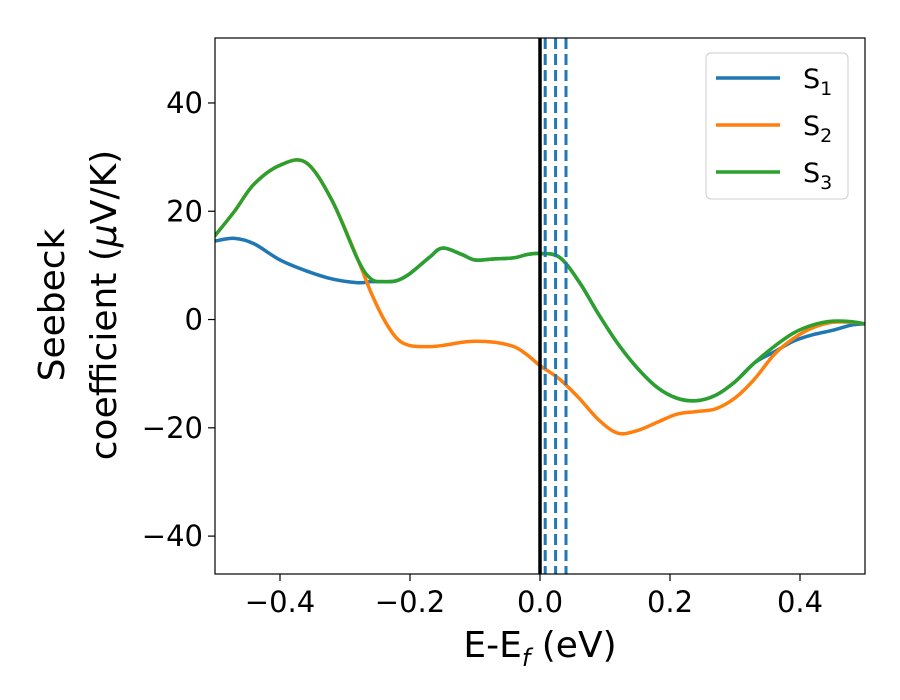  Describe the element at coordinates (817, 176) in the screenshot. I see `legend-label-s3: S3` at that location.